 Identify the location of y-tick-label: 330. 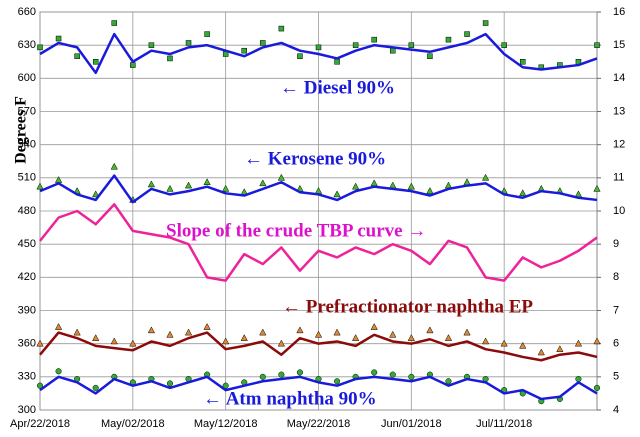
(27, 377).